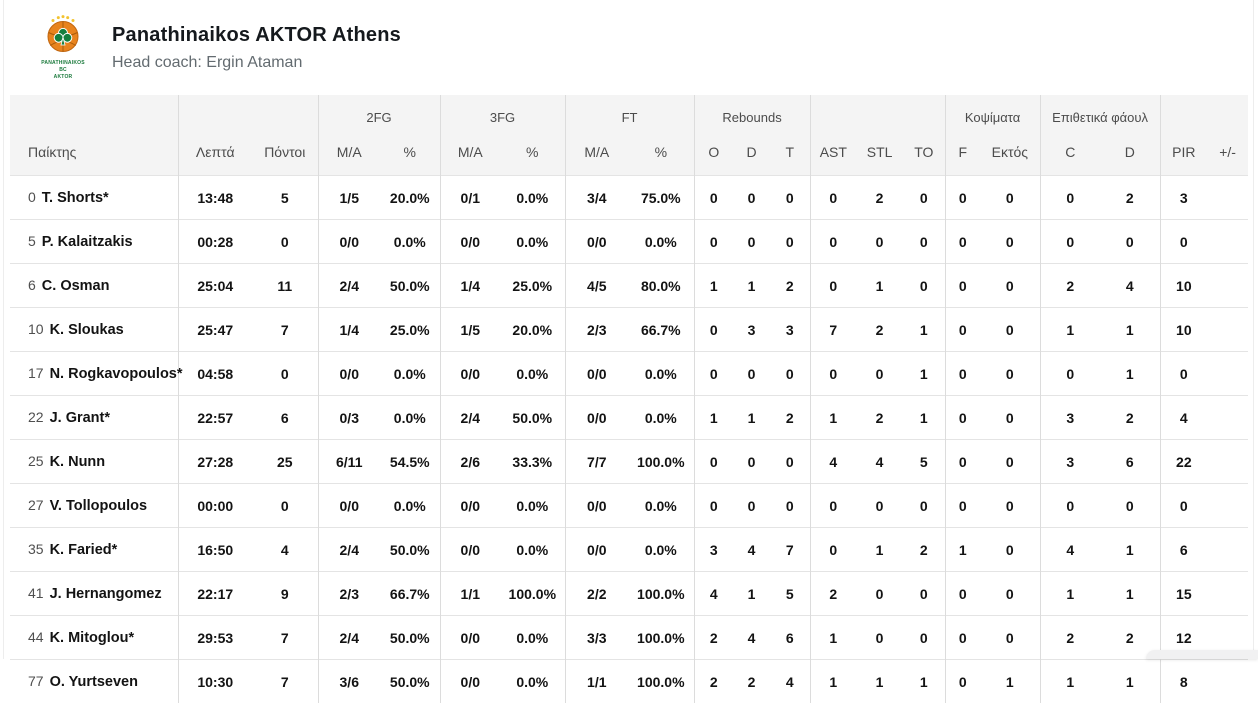 The width and height of the screenshot is (1258, 703). Describe the element at coordinates (877, 113) in the screenshot. I see `column-group-label` at that location.